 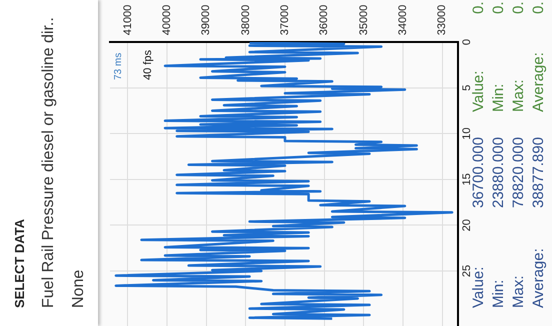 What do you see at coordinates (246, 20) in the screenshot?
I see `x-tick-label: 38000` at bounding box center [246, 20].